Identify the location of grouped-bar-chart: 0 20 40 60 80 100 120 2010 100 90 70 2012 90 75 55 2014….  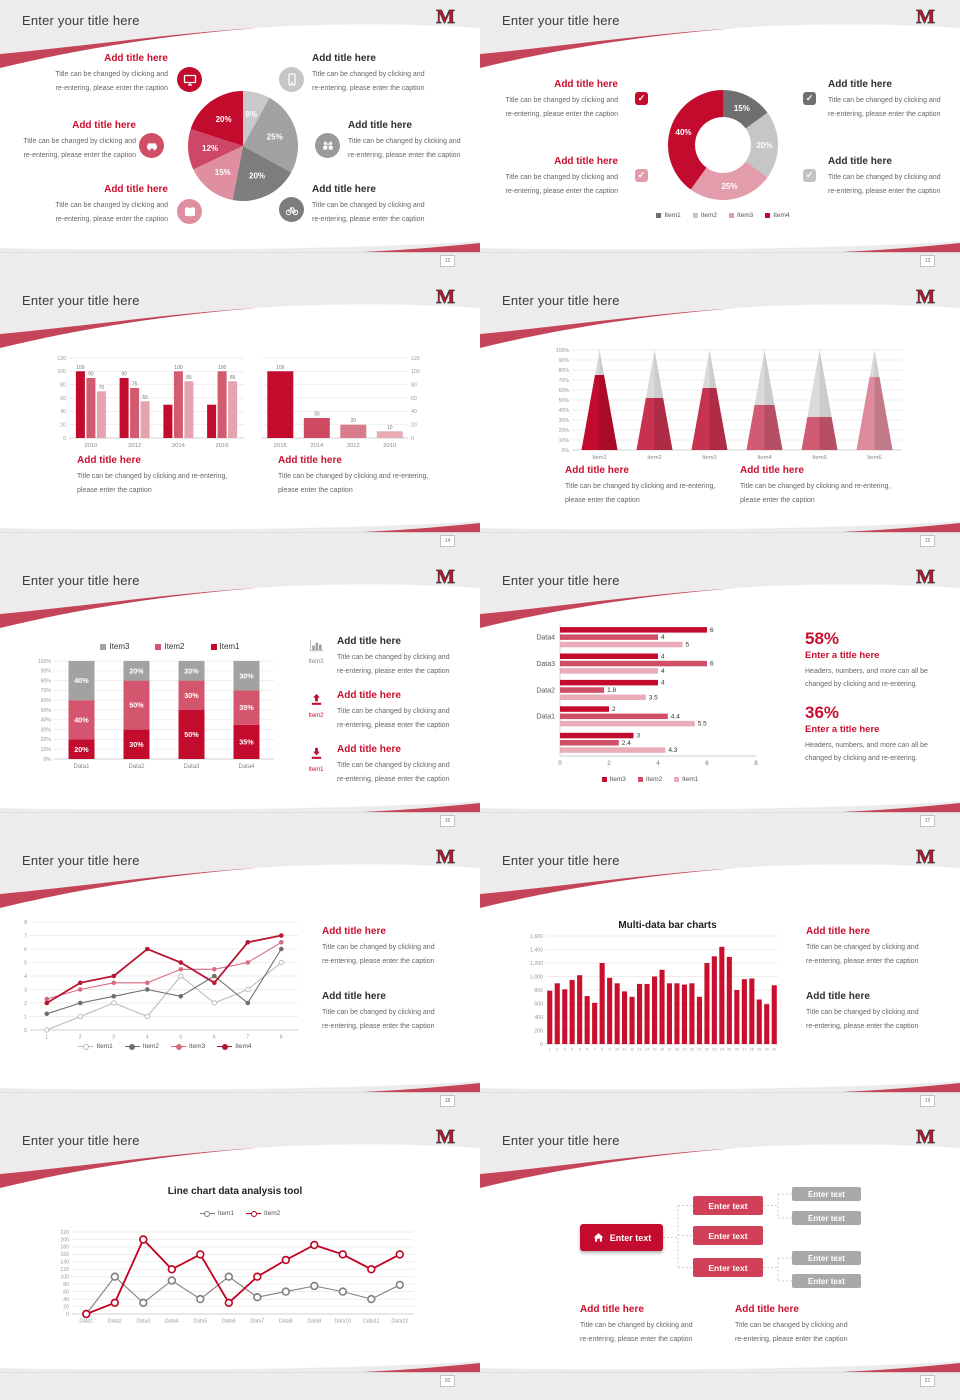
(150, 402).